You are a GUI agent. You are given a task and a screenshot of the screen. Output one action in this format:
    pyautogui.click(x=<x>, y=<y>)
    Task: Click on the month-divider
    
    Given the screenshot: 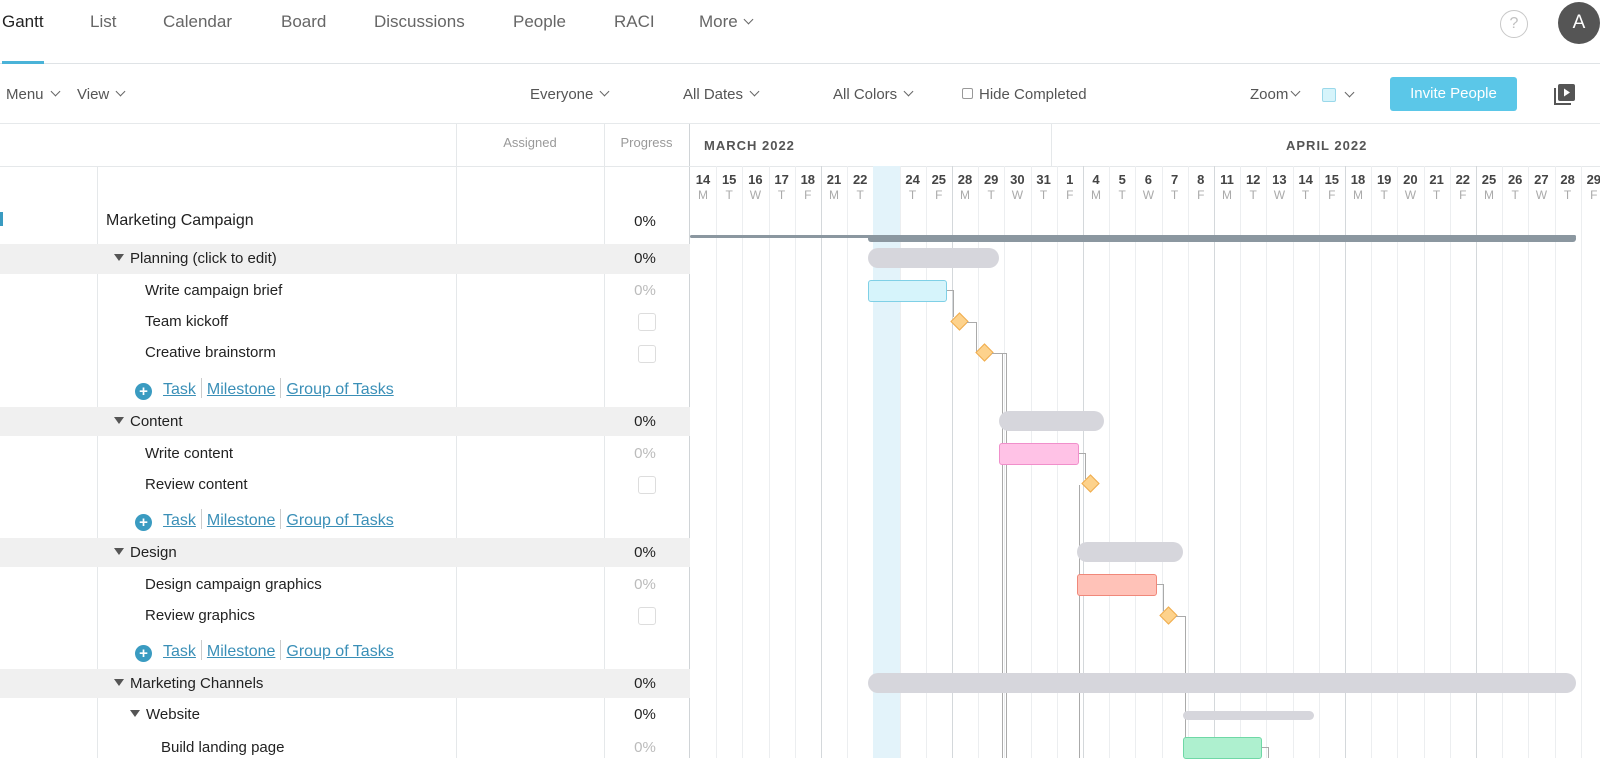 What is the action you would take?
    pyautogui.click(x=1051, y=145)
    